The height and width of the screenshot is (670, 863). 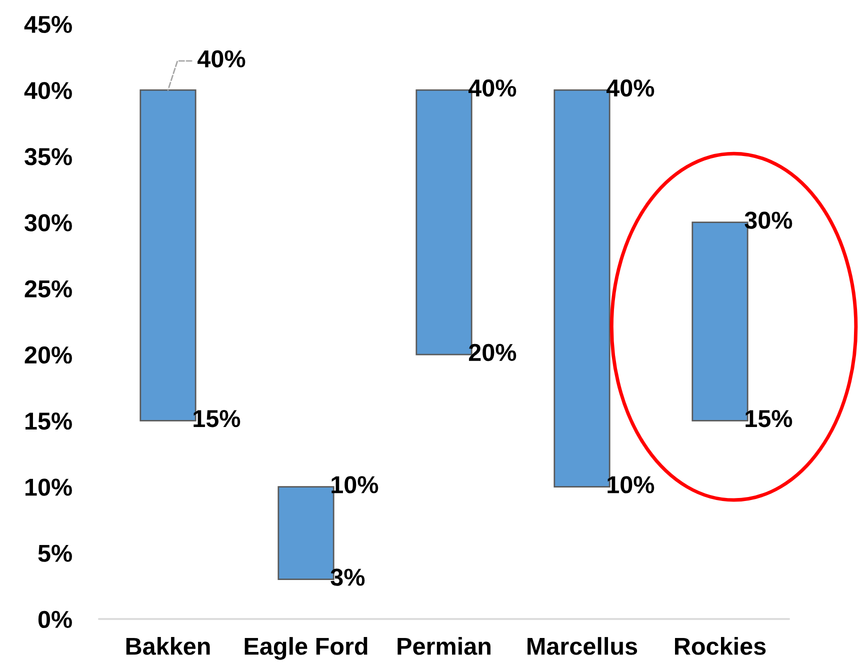 I want to click on x-tick-label: Marcellus, so click(x=583, y=646).